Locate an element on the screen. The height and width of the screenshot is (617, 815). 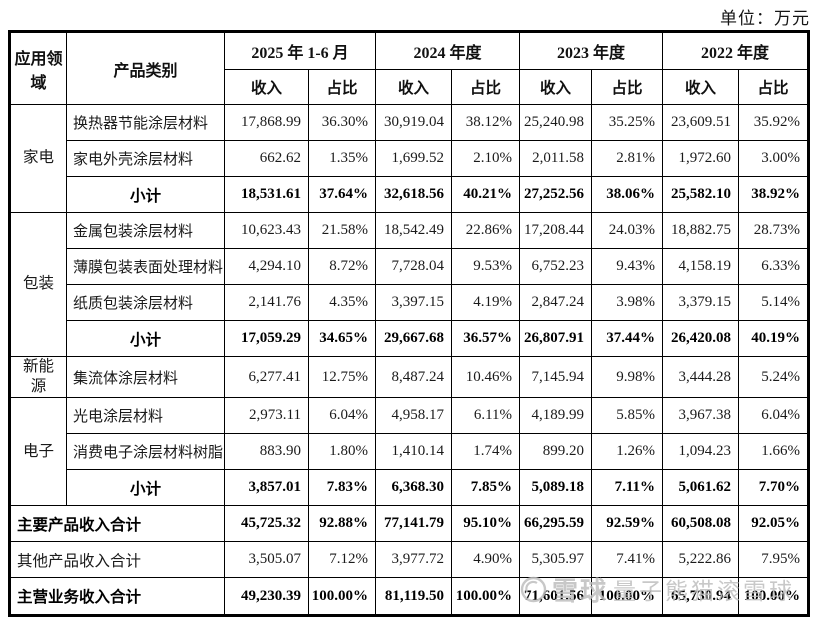
value-cell: 17,208.44 is located at coordinates (556, 230).